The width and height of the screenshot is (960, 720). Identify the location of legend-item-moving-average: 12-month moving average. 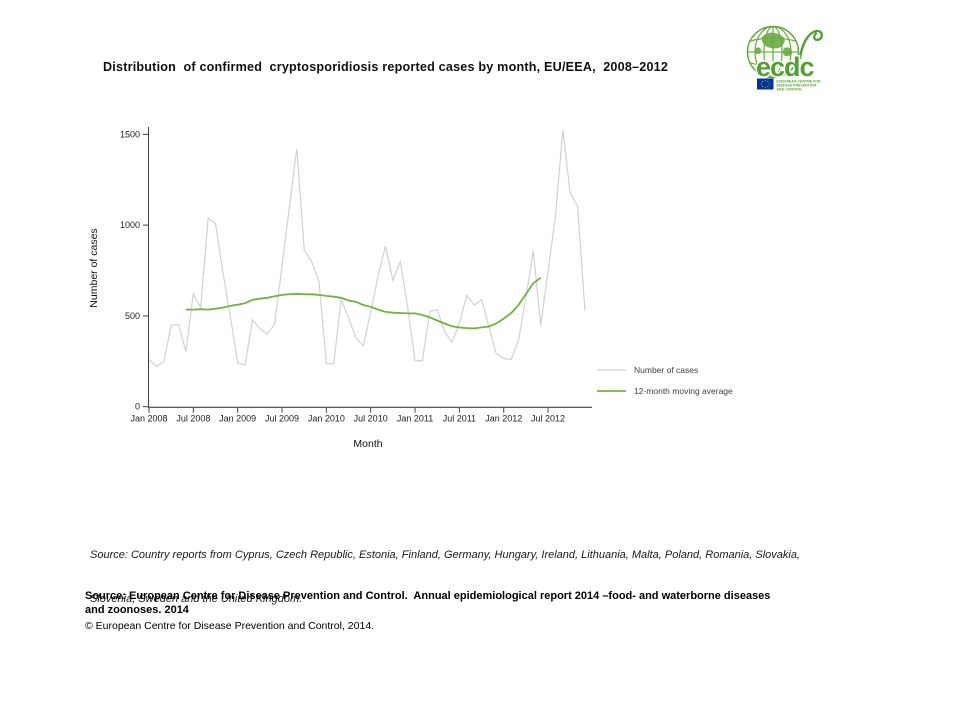
(665, 391).